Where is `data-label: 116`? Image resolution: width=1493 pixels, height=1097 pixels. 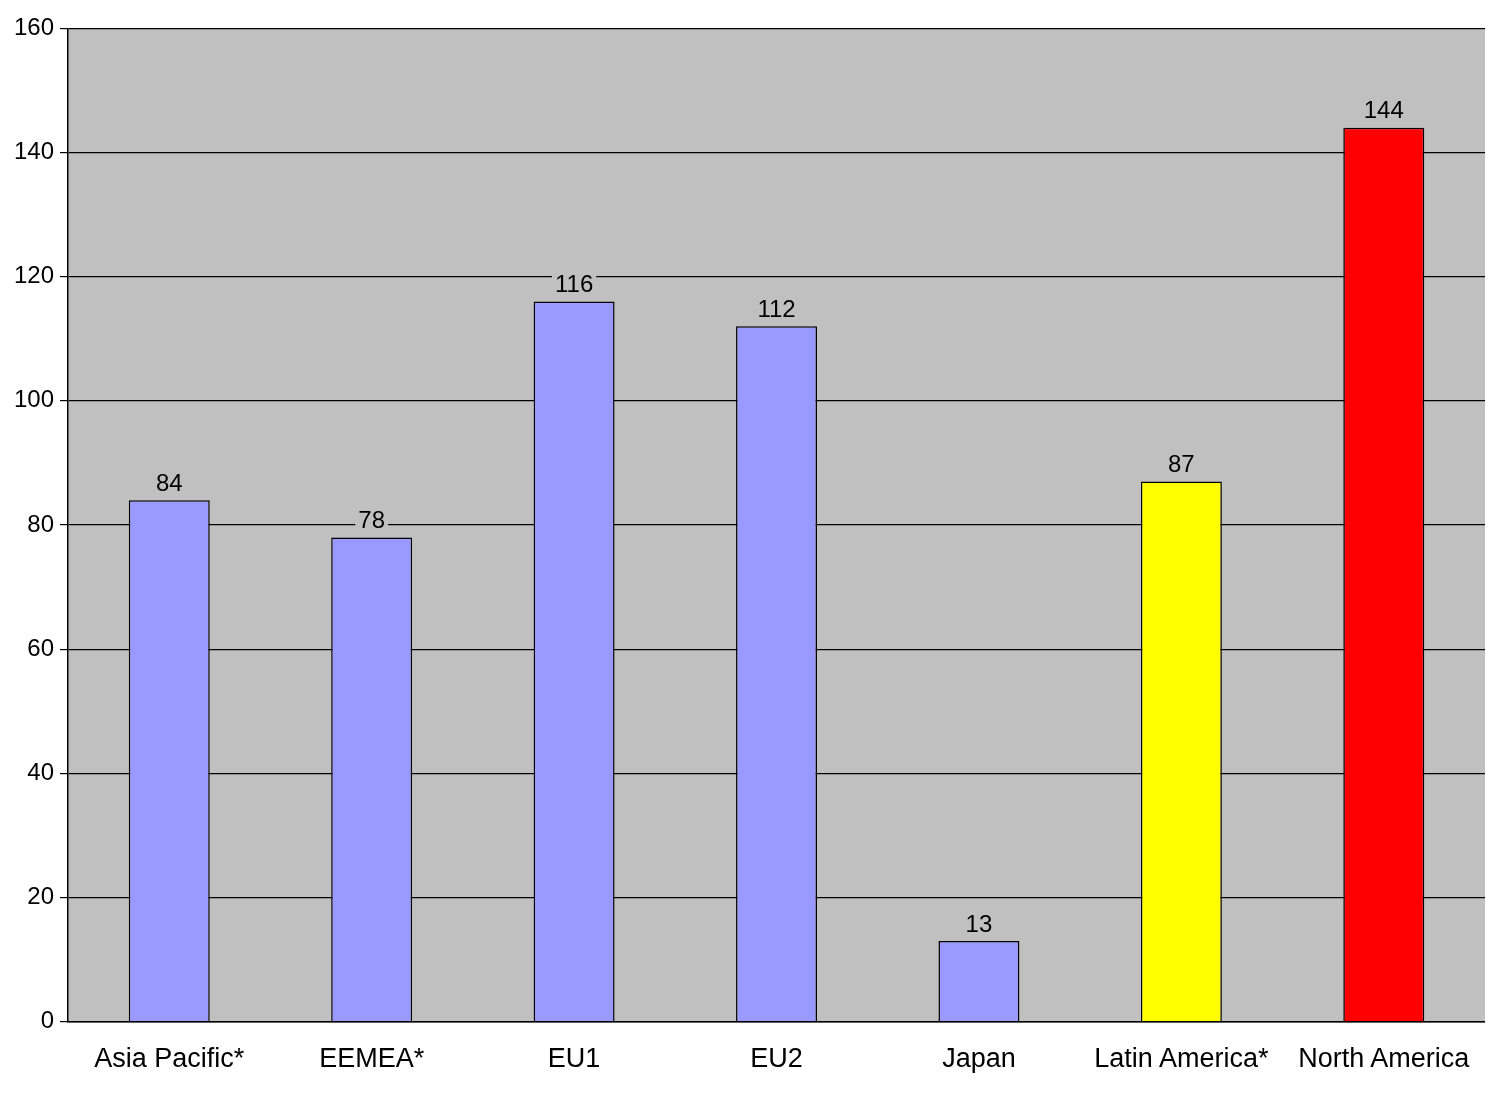
data-label: 116 is located at coordinates (574, 284).